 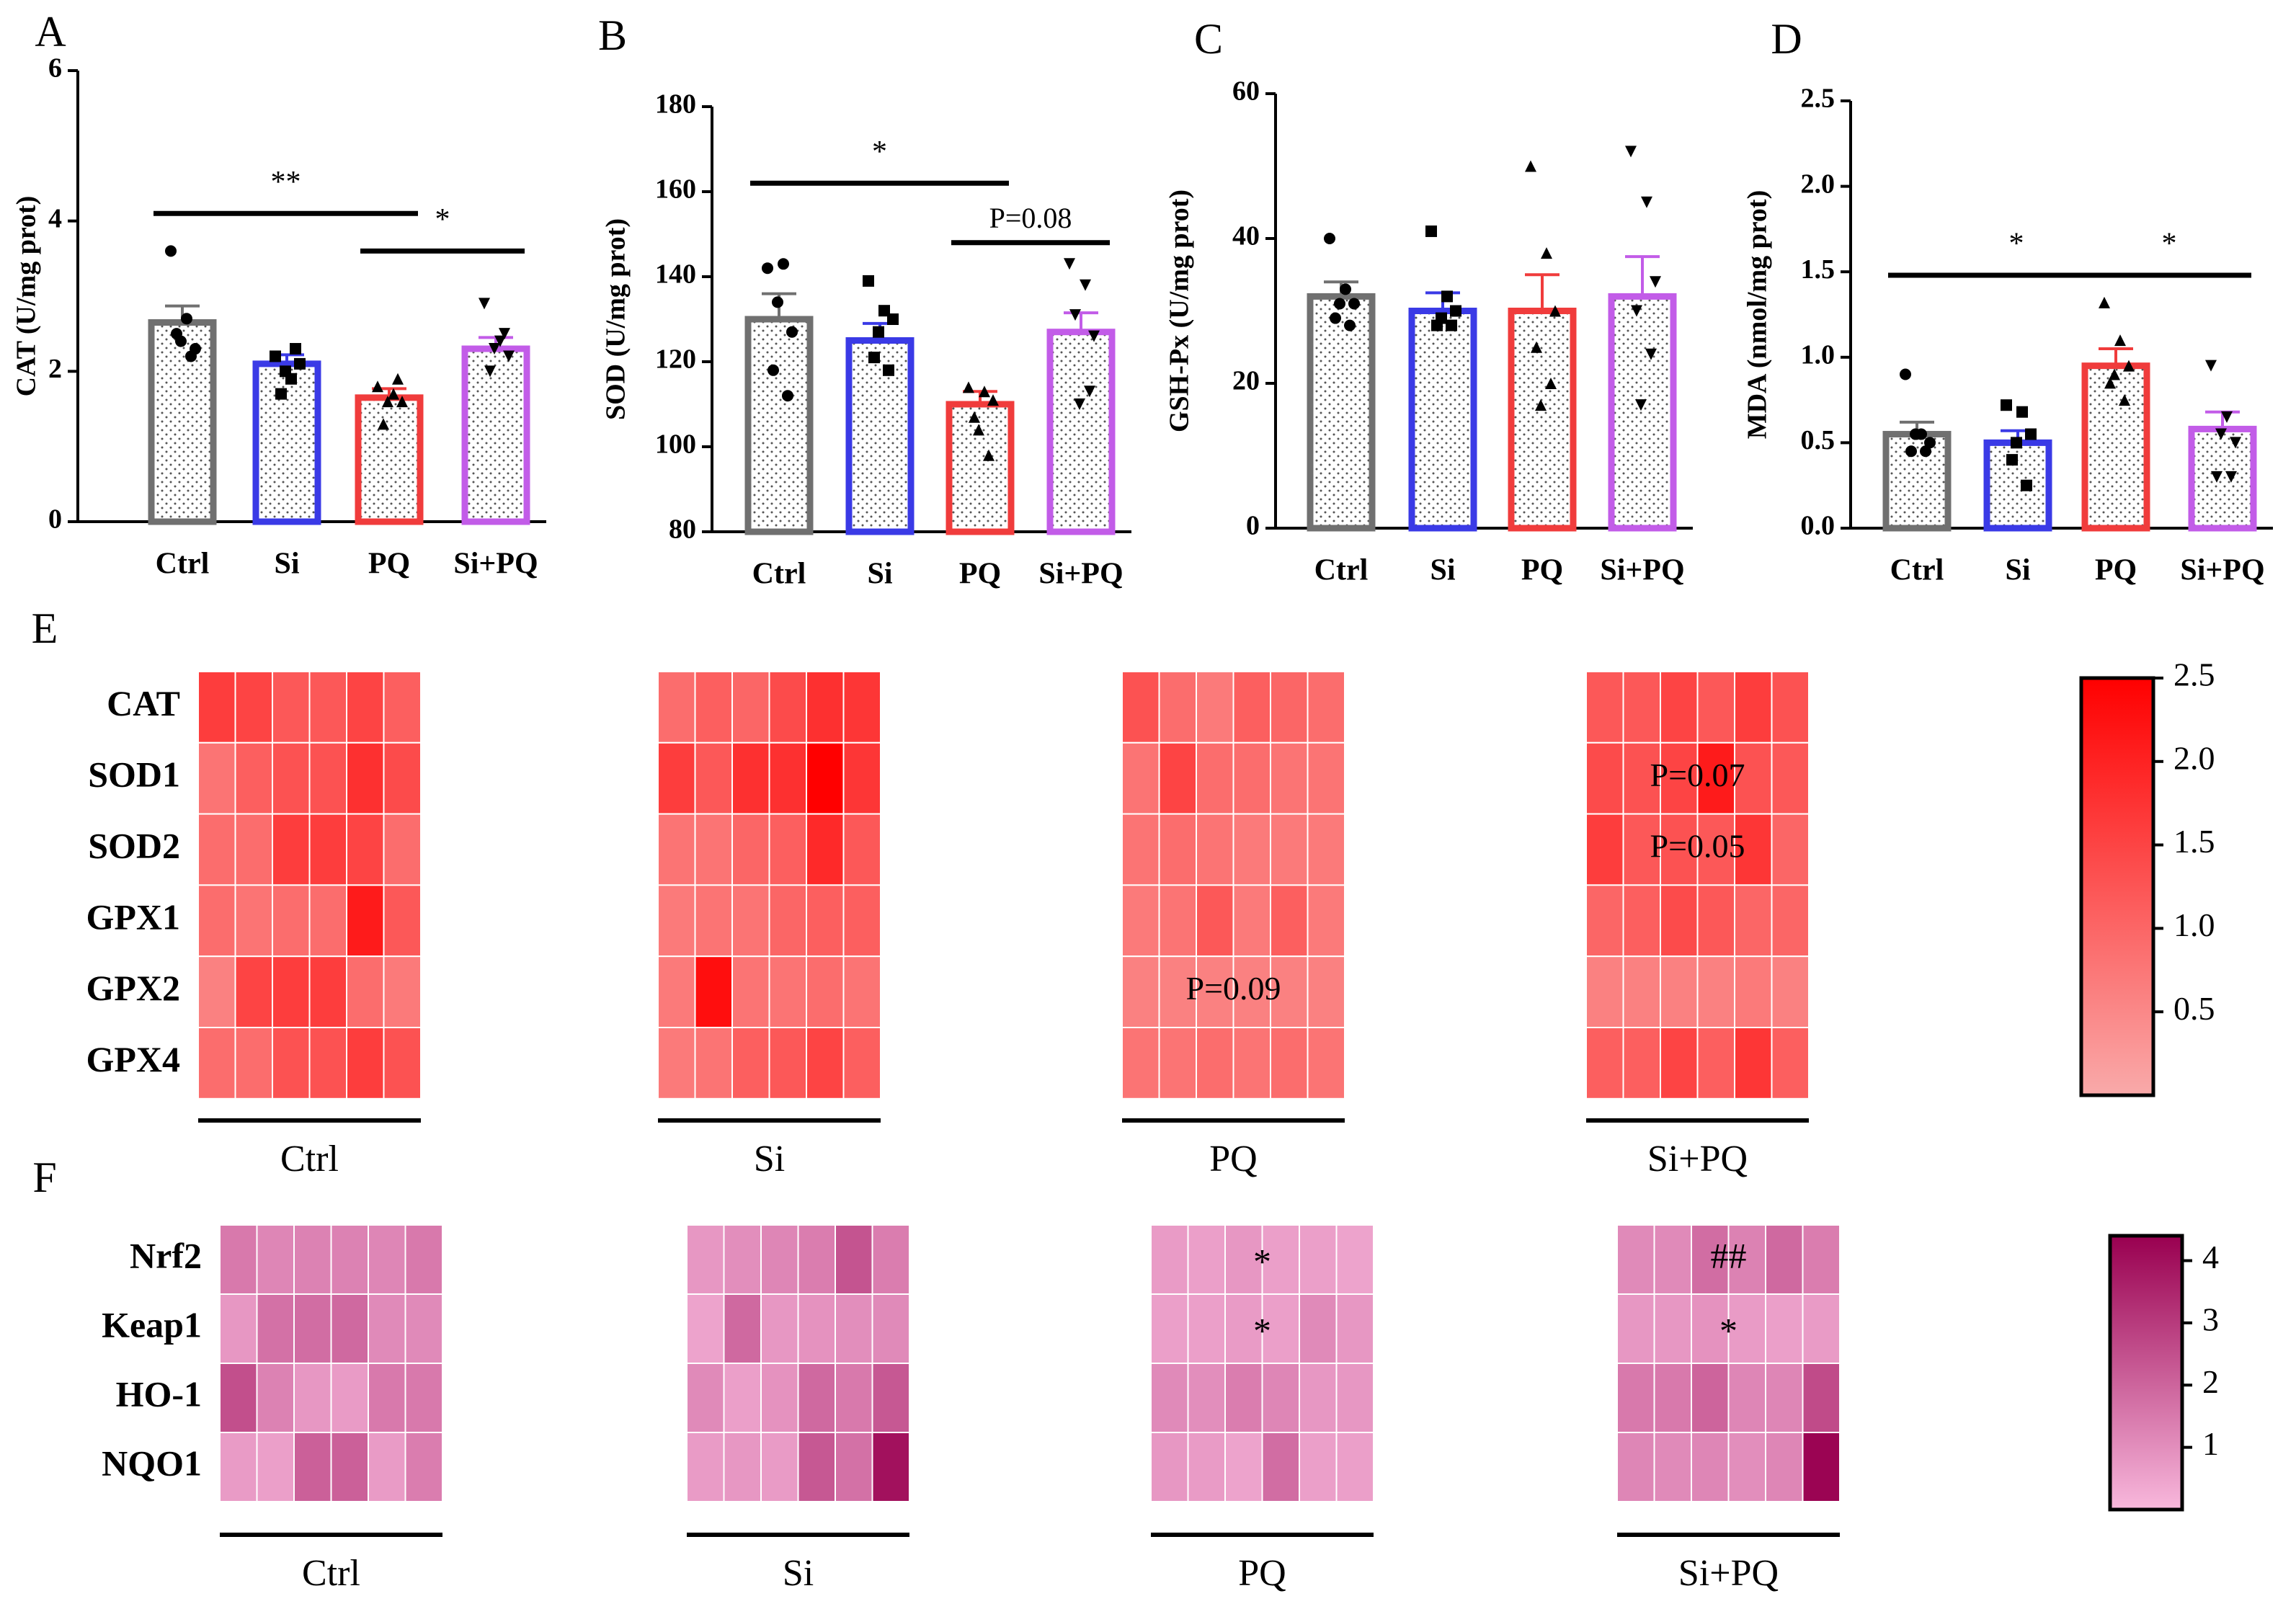 I want to click on bar-pq, so click(x=389, y=459).